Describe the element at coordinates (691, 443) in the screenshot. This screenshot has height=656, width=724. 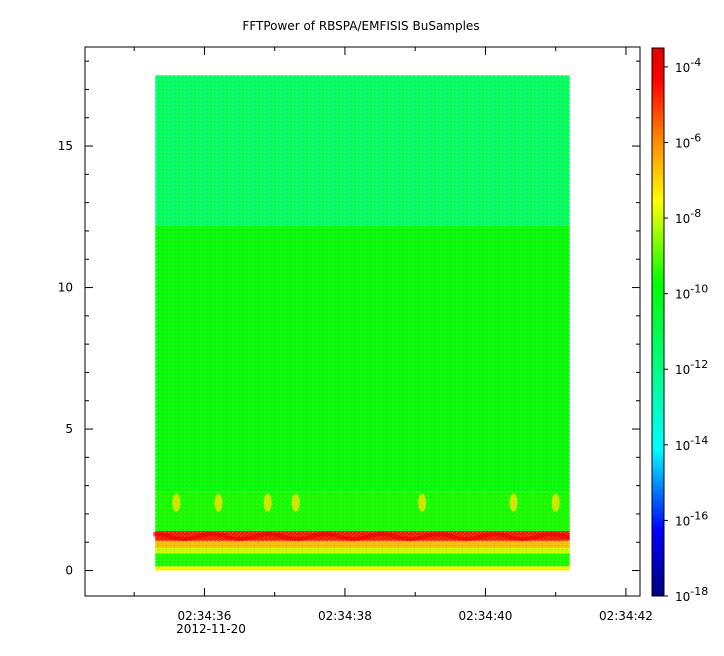
I see `colorbar-tick-label: 10⁻¹⁴` at that location.